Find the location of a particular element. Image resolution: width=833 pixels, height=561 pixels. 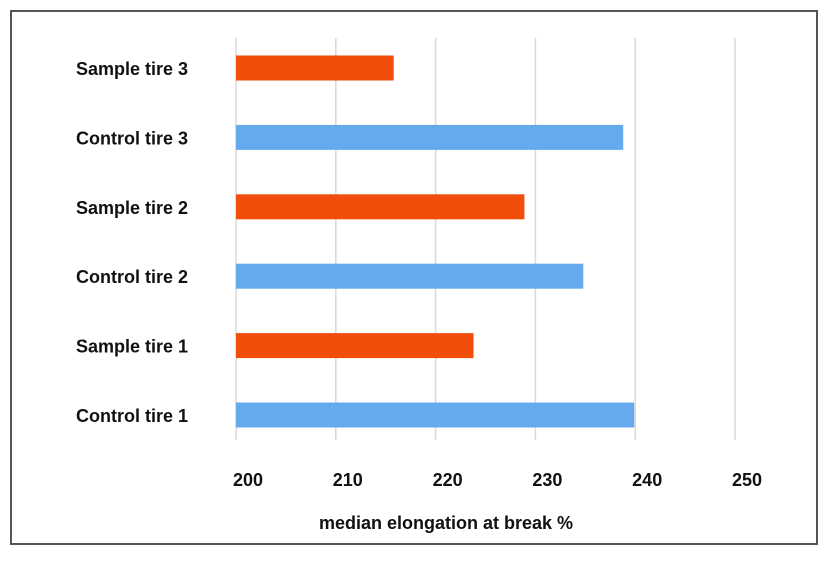

x-tick-label: 200 is located at coordinates (248, 480).